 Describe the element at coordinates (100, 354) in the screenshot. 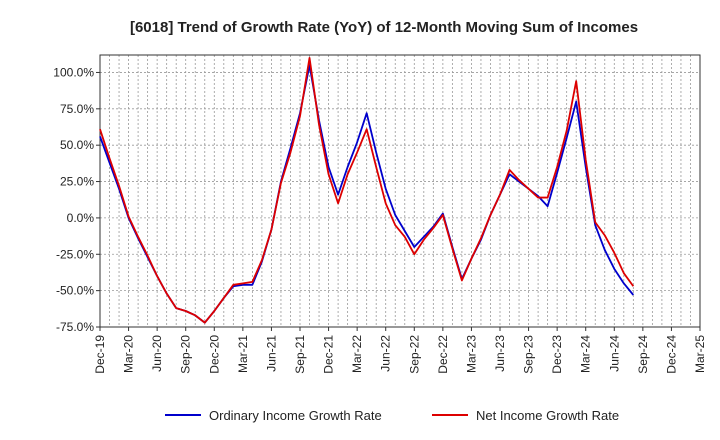

I see `x-tick-label: Dec-19` at that location.